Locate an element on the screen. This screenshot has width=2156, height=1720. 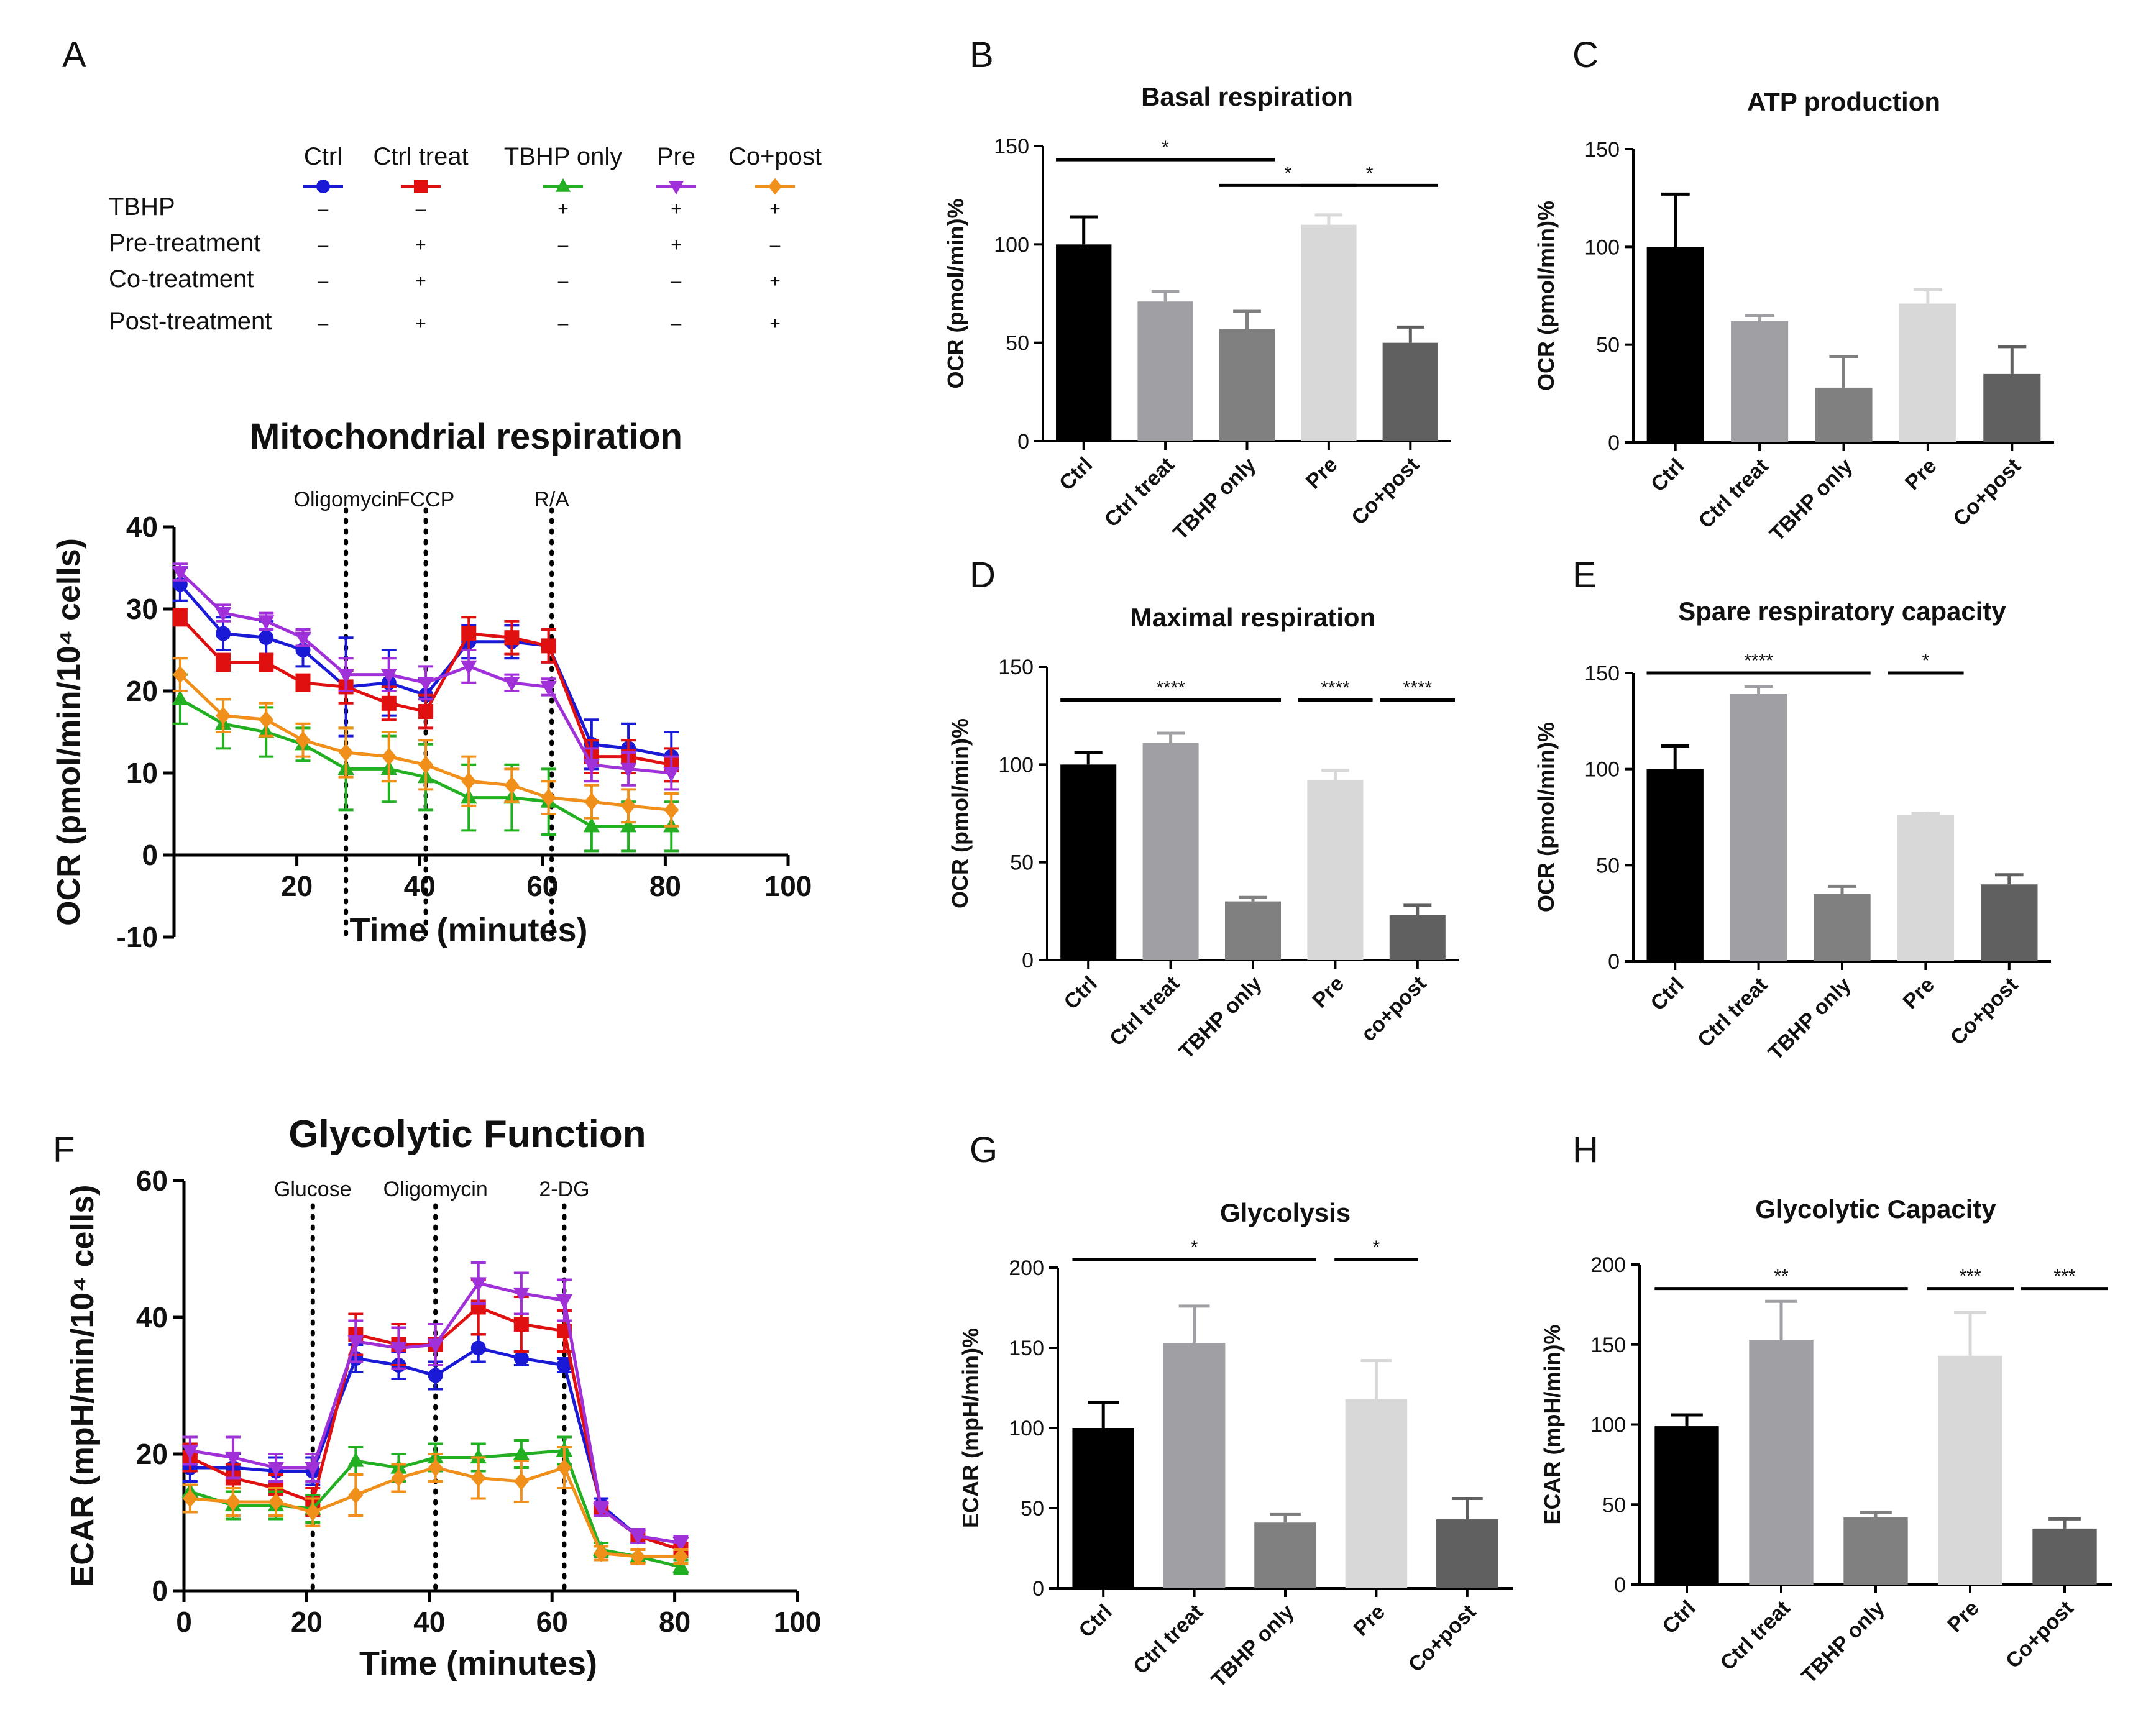
x-tick-label: 100 is located at coordinates (798, 1622).